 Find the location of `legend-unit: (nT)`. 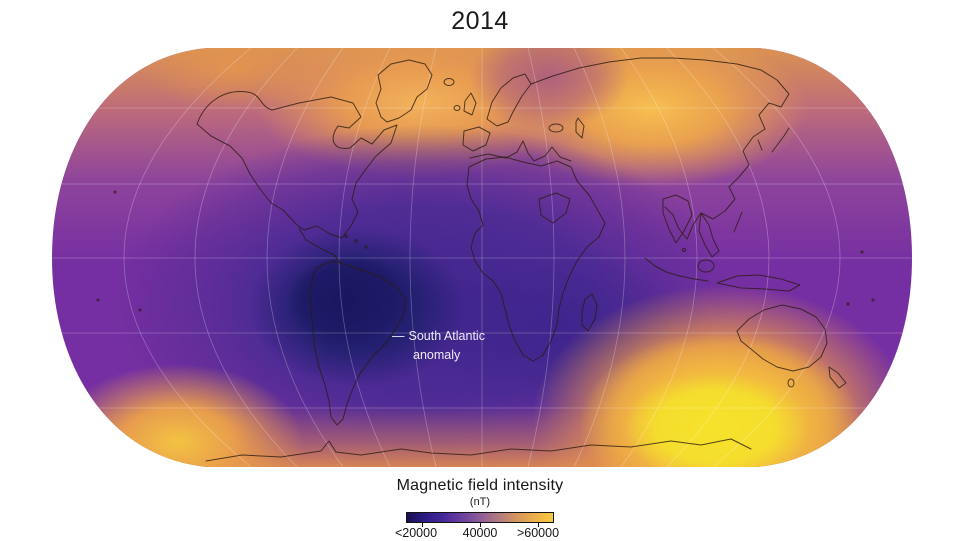

legend-unit: (nT) is located at coordinates (480, 502).